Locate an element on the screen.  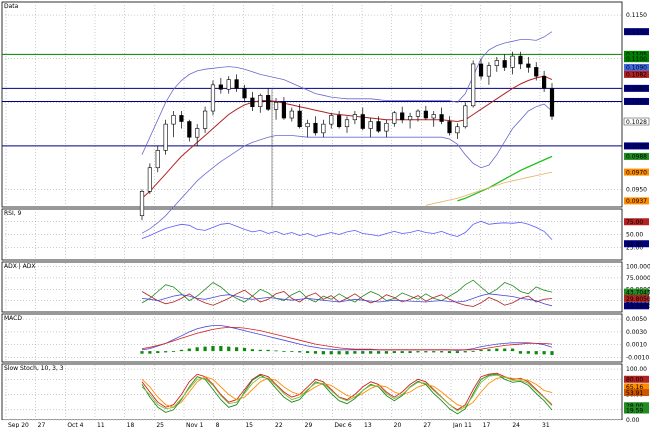
y-tick-label: 25.00 is located at coordinates (634, 247).